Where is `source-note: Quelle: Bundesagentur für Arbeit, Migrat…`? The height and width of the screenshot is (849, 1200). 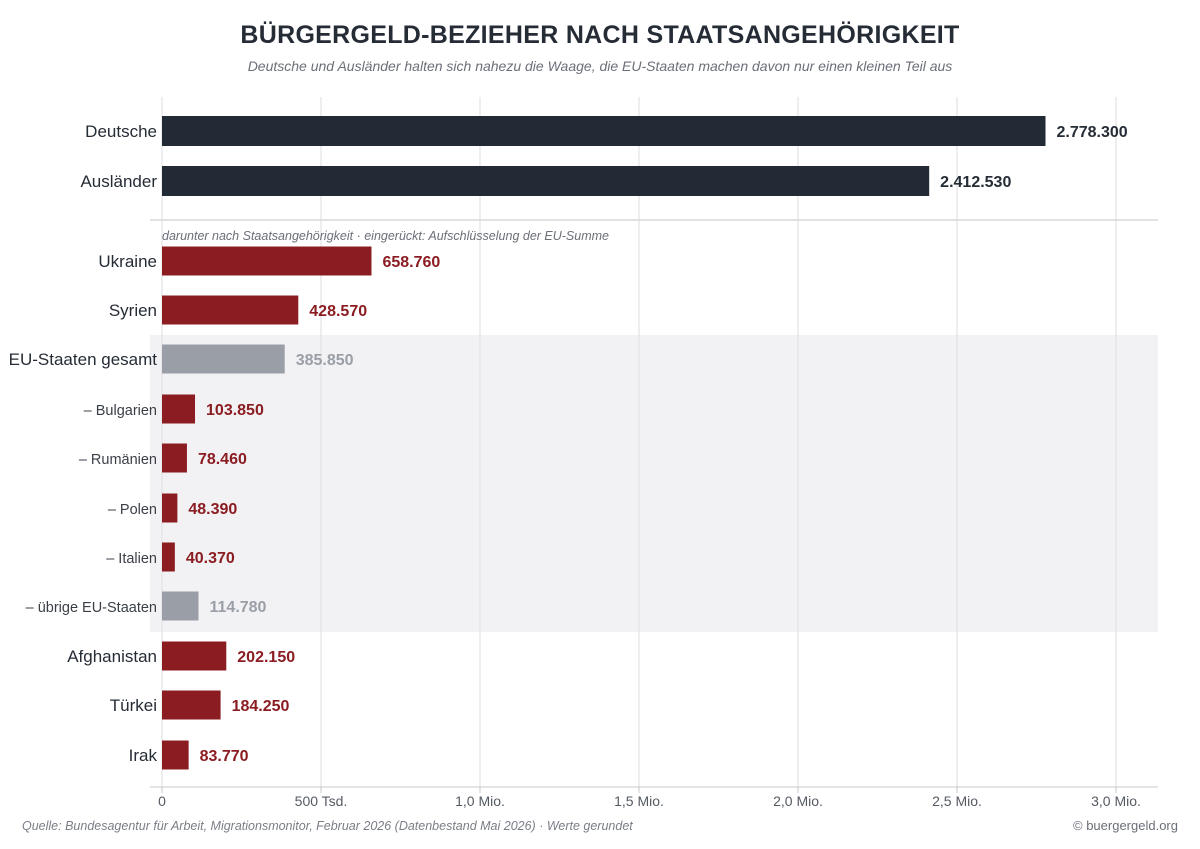 source-note: Quelle: Bundesagentur für Arbeit, Migrat… is located at coordinates (327, 826).